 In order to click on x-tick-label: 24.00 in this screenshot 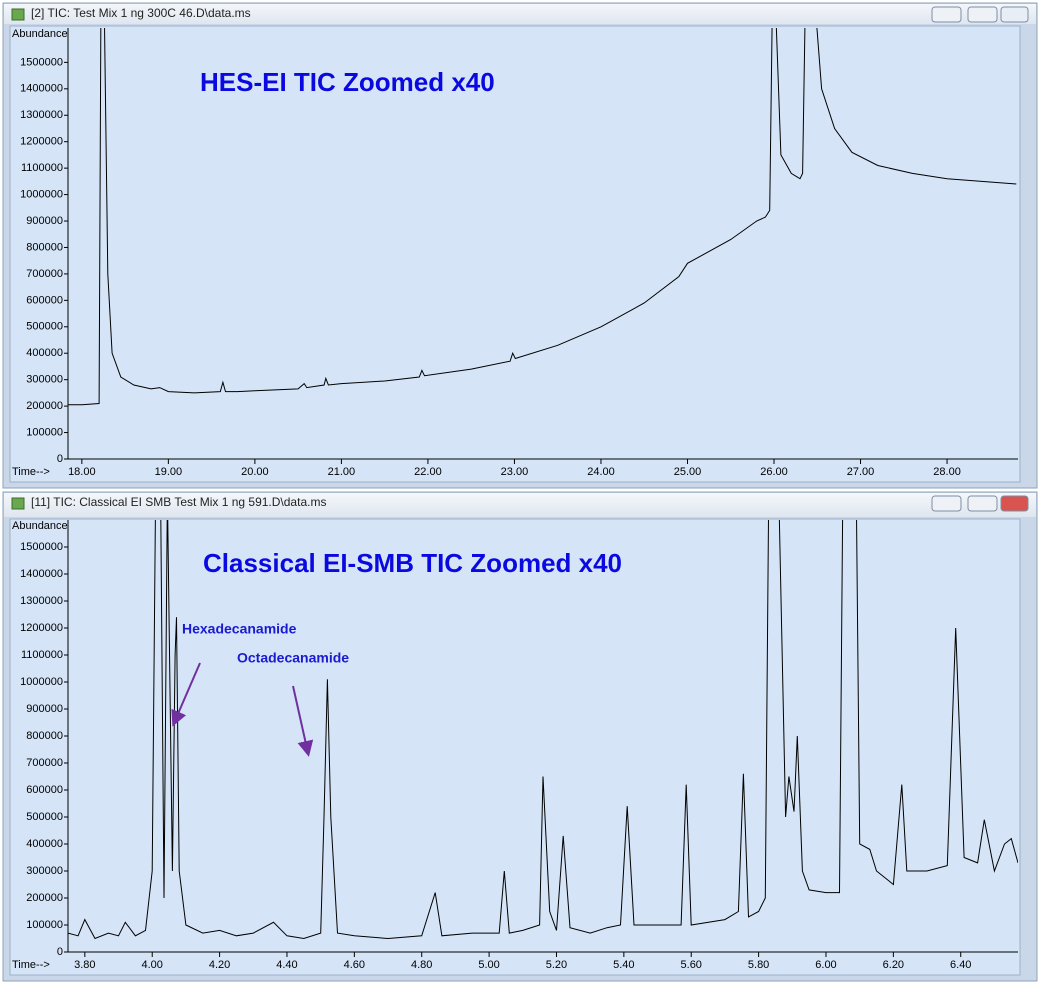, I will do `click(601, 472)`.